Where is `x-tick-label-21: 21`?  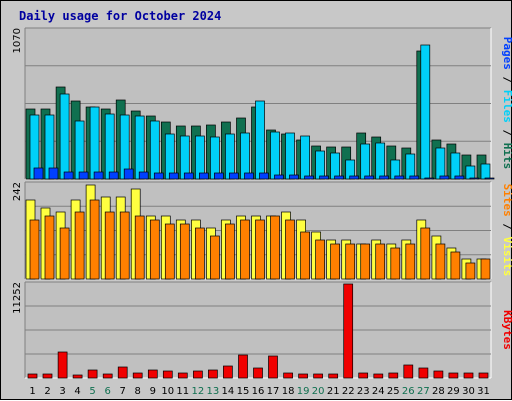
x-tick-label-21: 21 is located at coordinates (333, 391).